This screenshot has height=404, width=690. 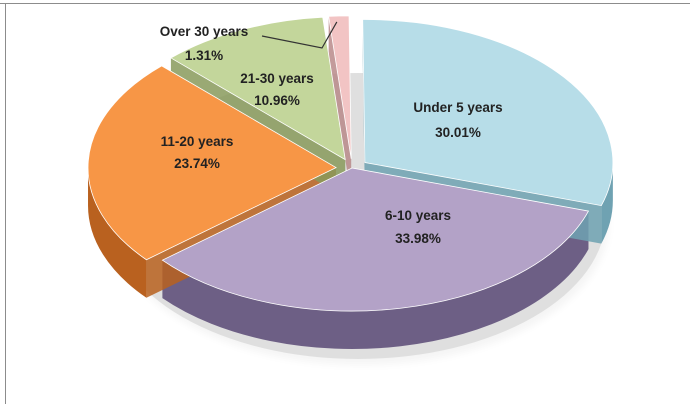 I want to click on slice-edge-over-30-years, so click(x=340, y=106).